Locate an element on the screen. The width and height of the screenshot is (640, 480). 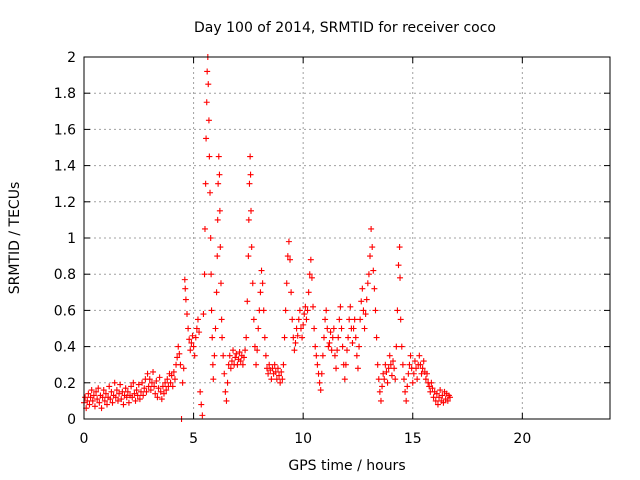
y-tick-label: 0 is located at coordinates (71, 420).